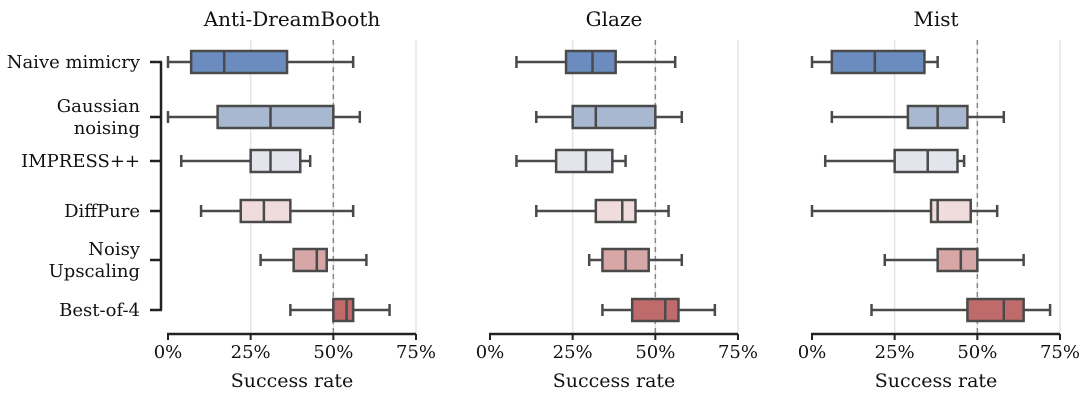 The height and width of the screenshot is (398, 1083). Describe the element at coordinates (80, 161) in the screenshot. I see `category-label: IMPRESS++` at that location.